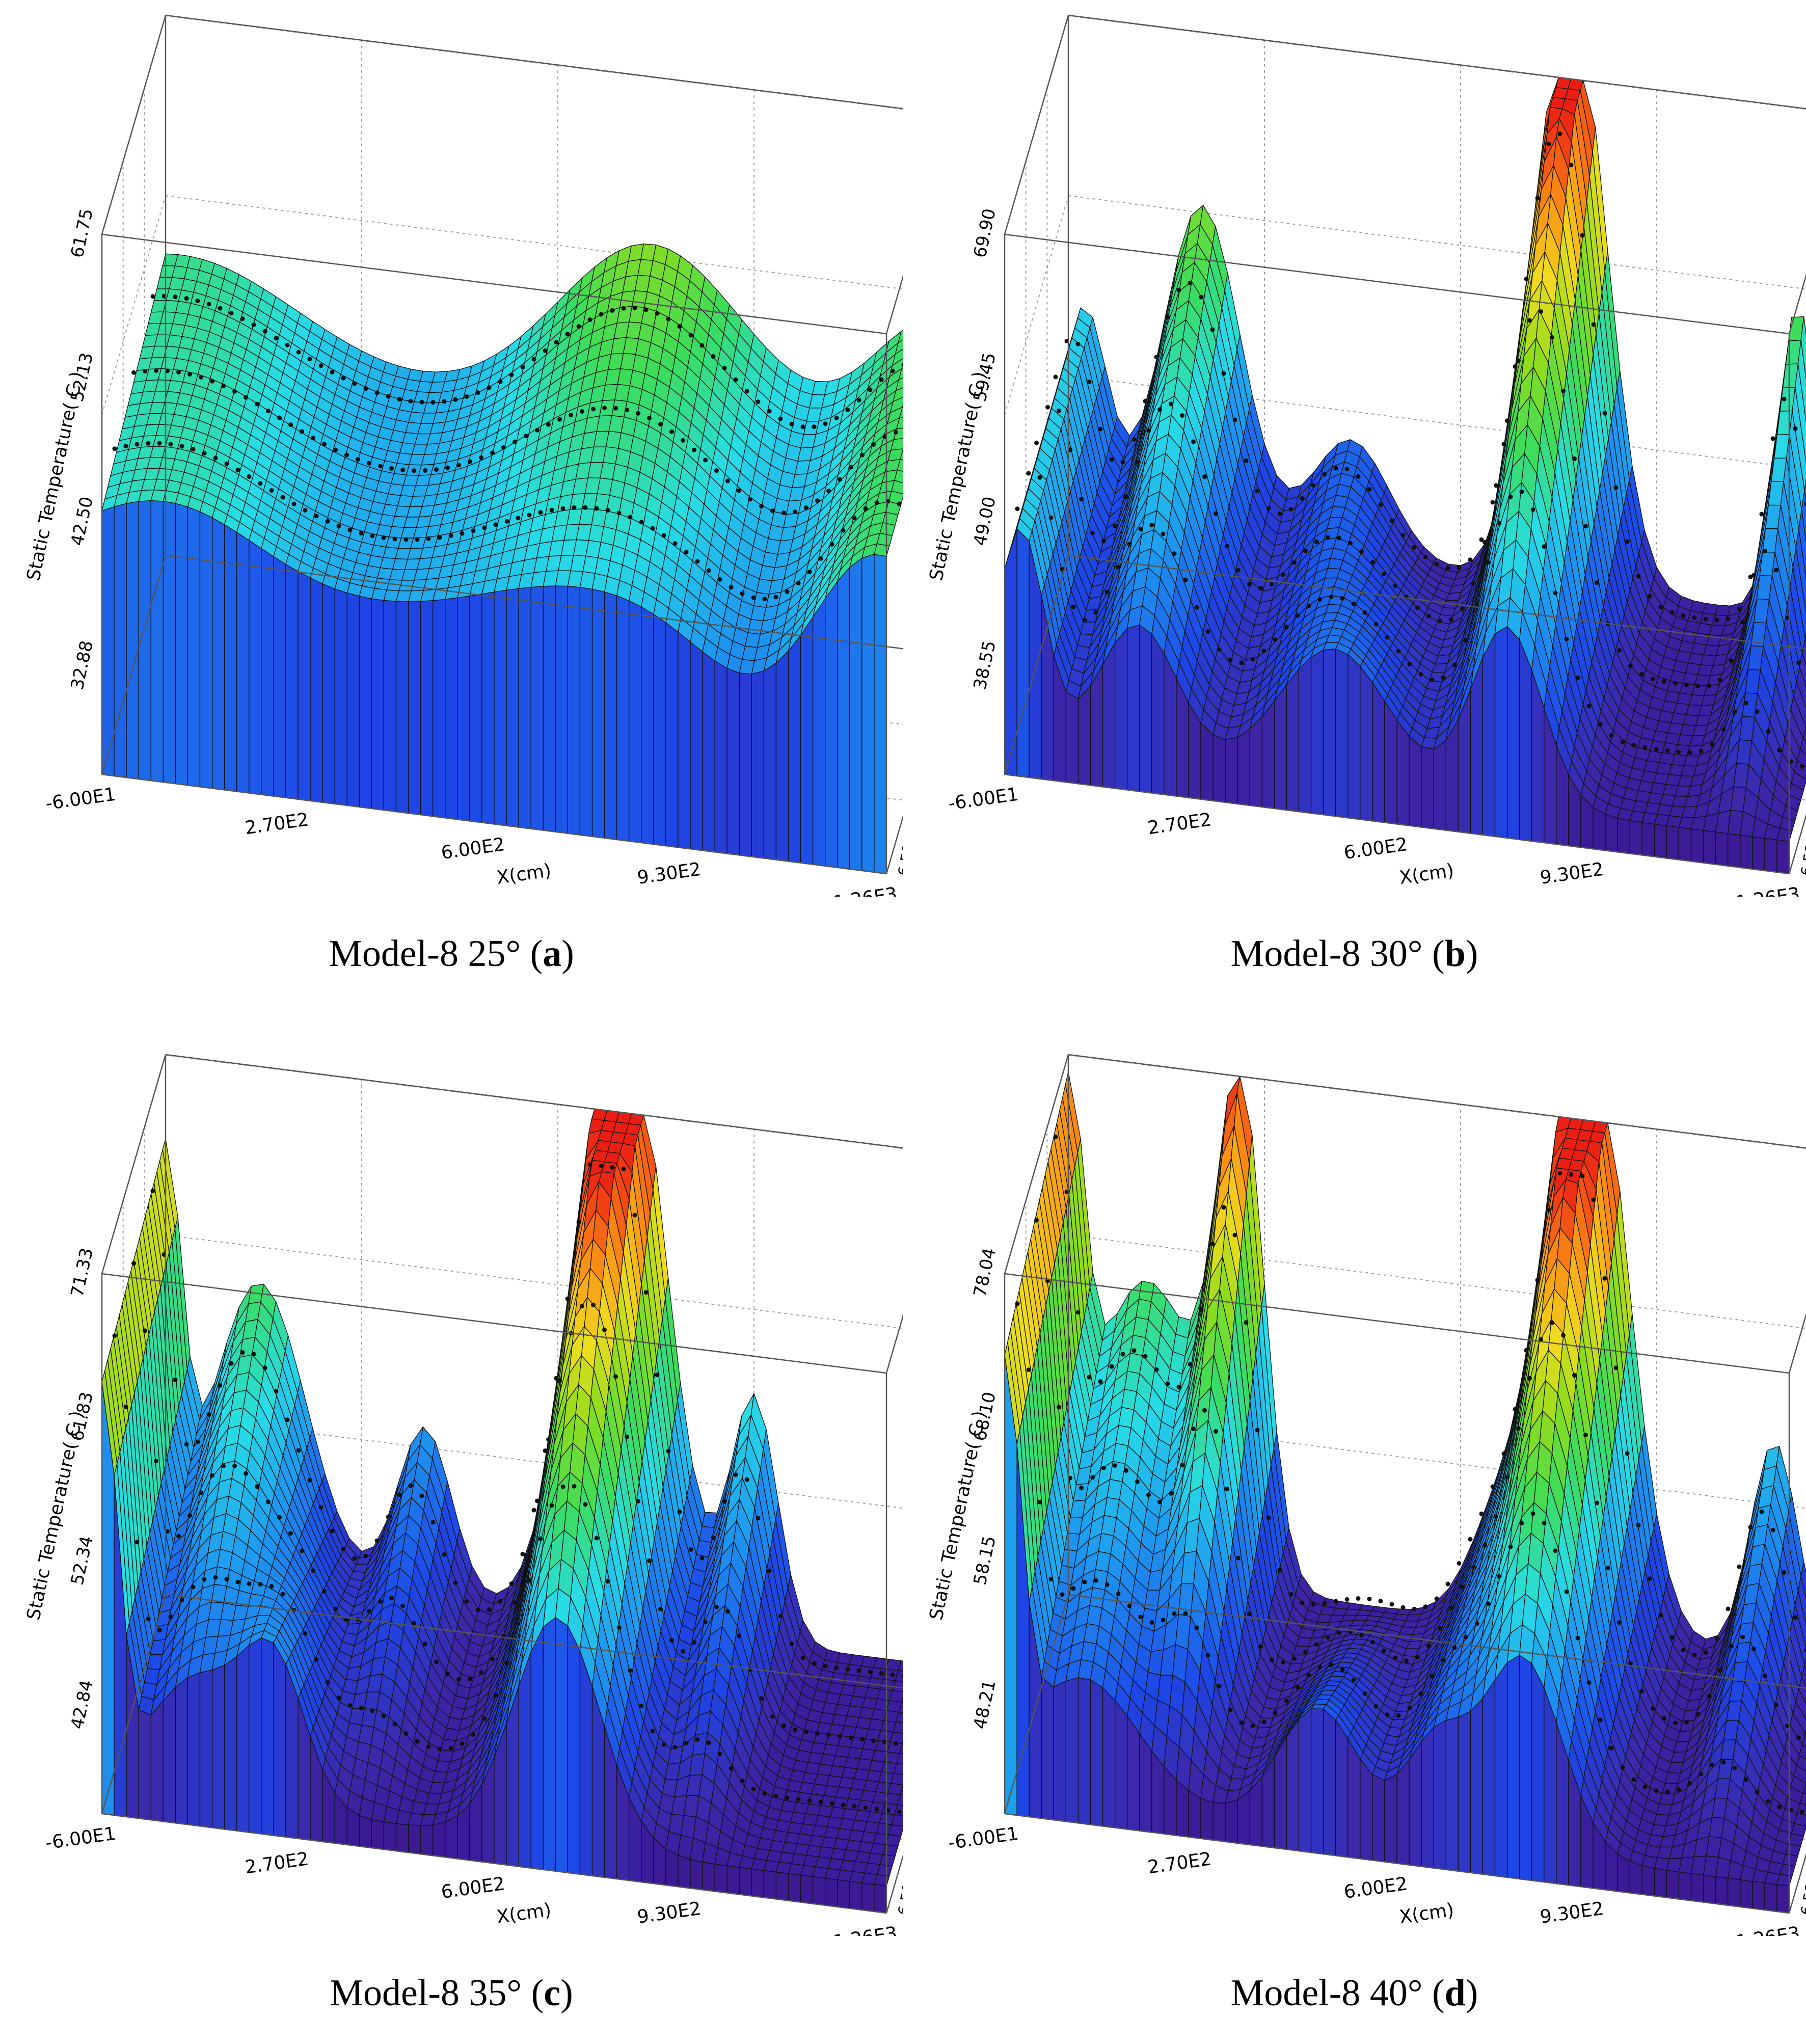 This screenshot has height=2044, width=1806. I want to click on z-tick-label: 42.50, so click(82, 521).